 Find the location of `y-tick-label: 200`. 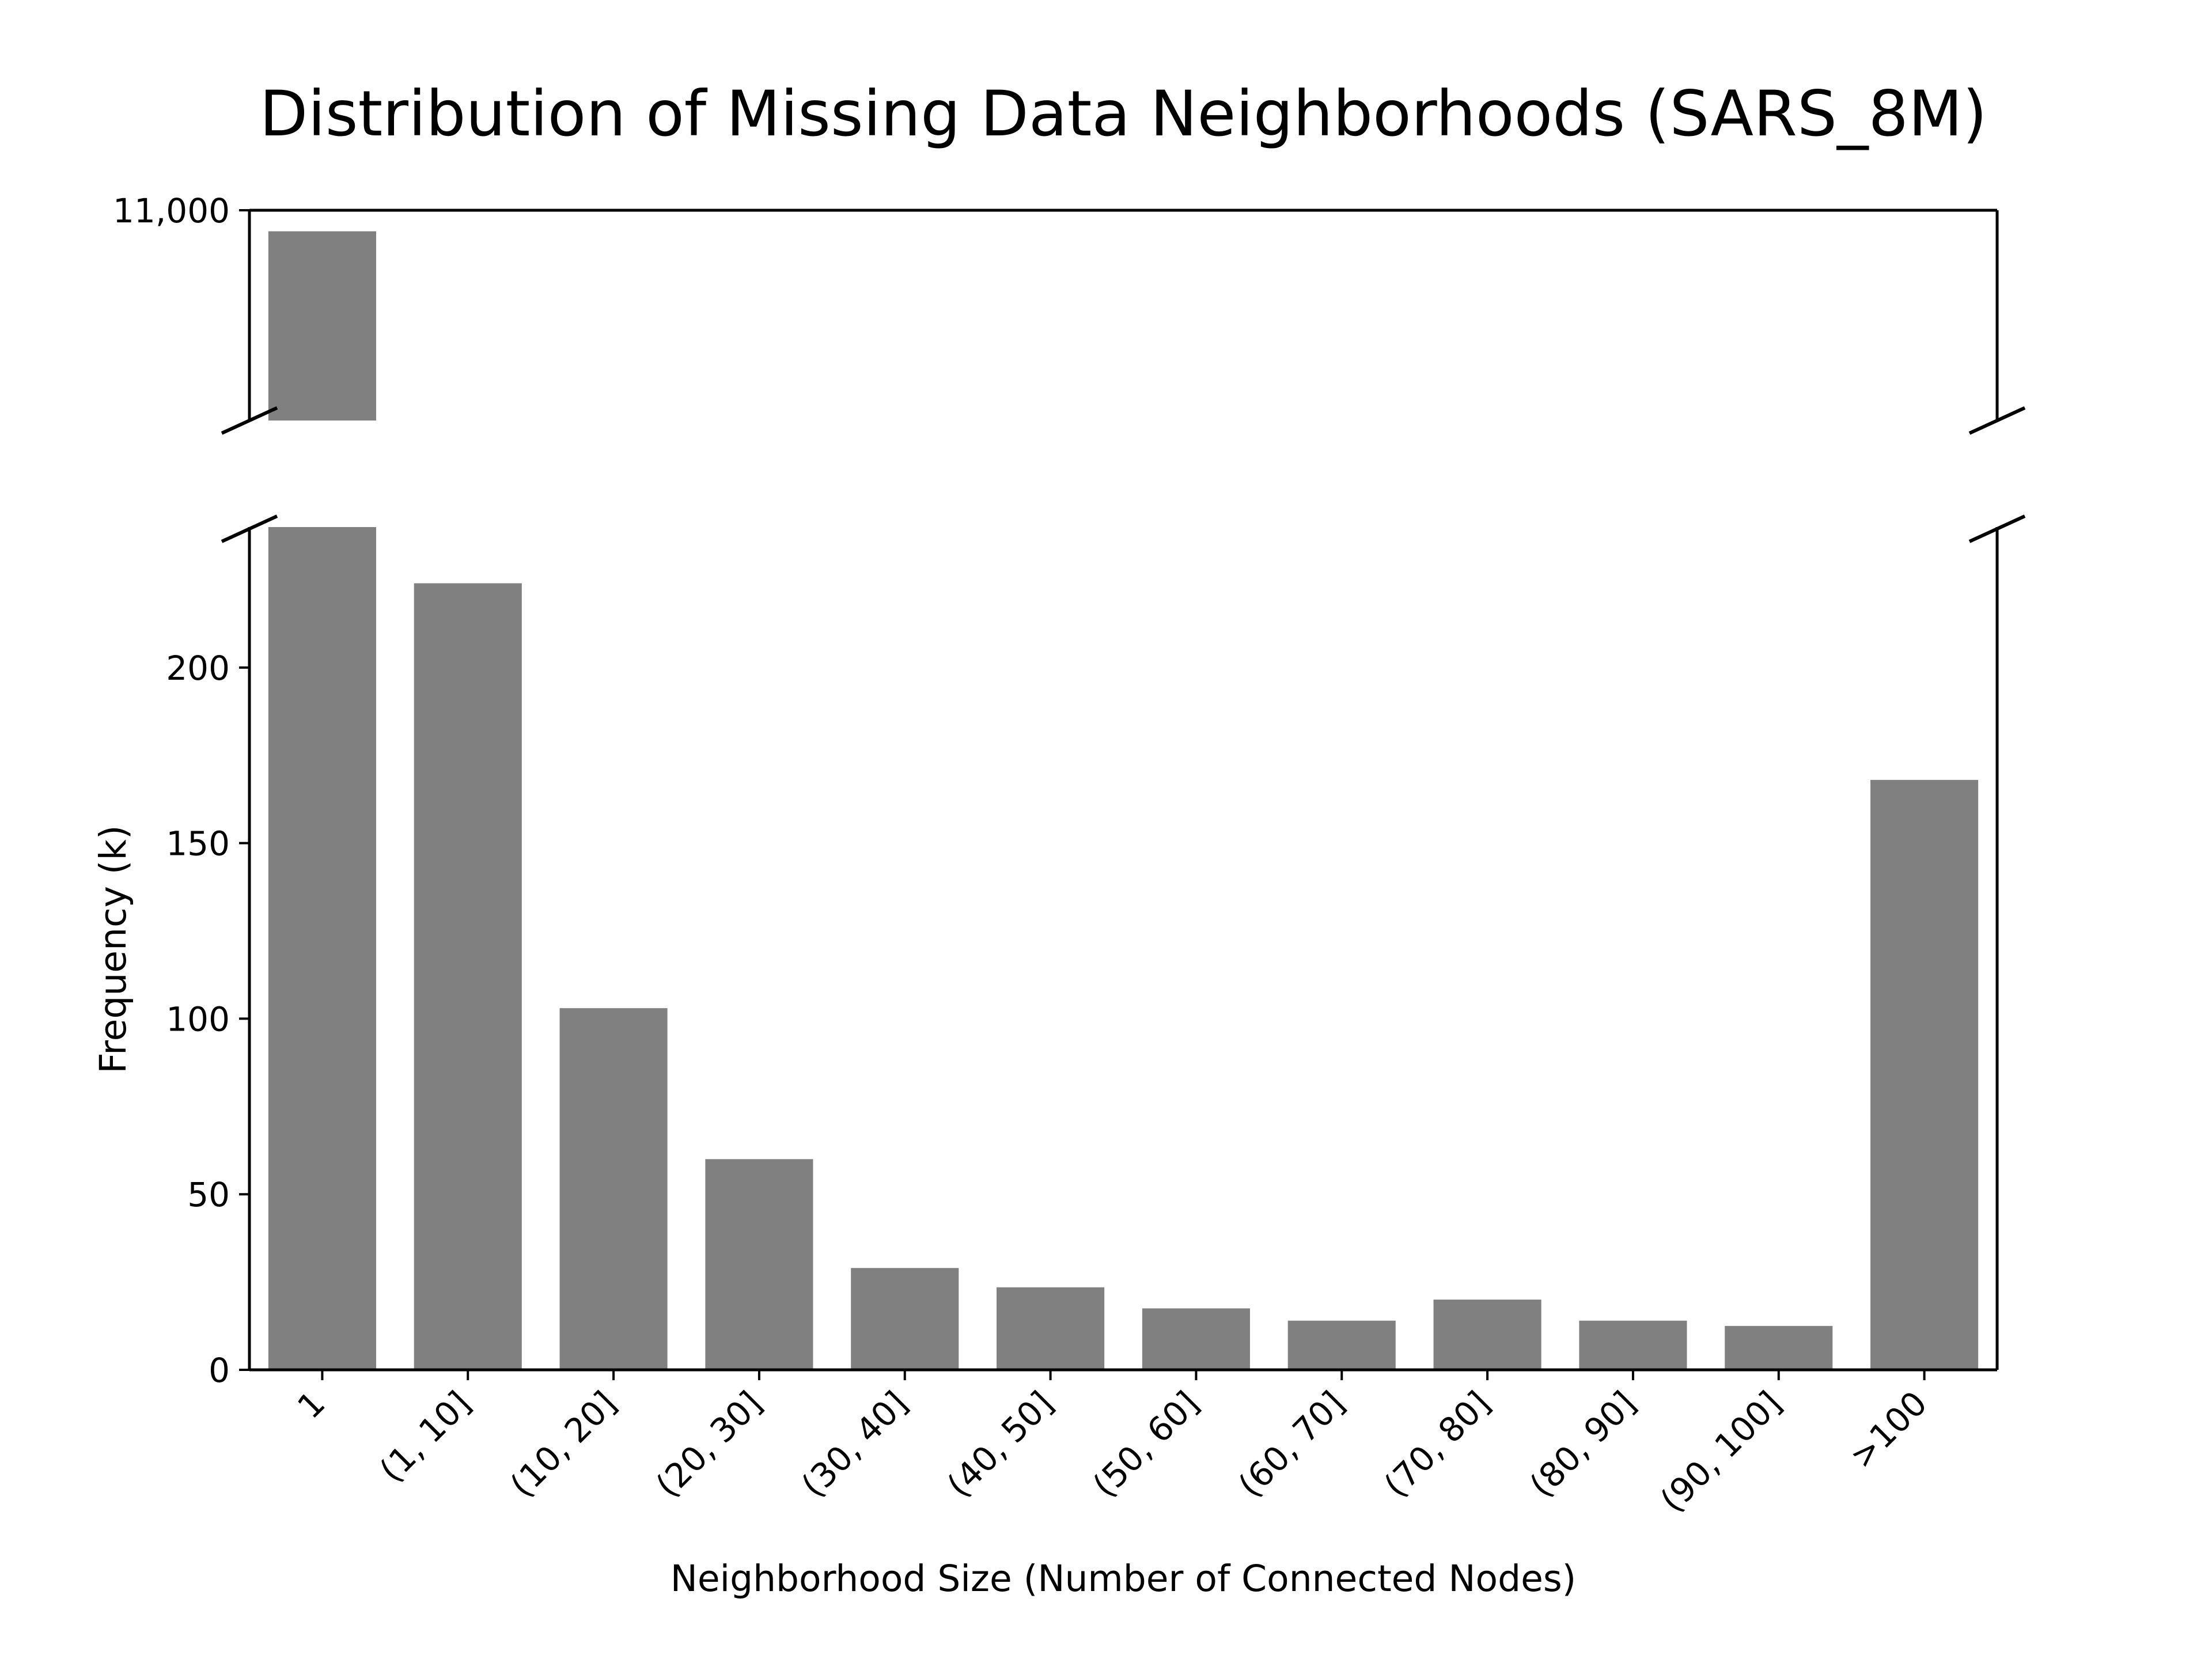

y-tick-label: 200 is located at coordinates (198, 668).